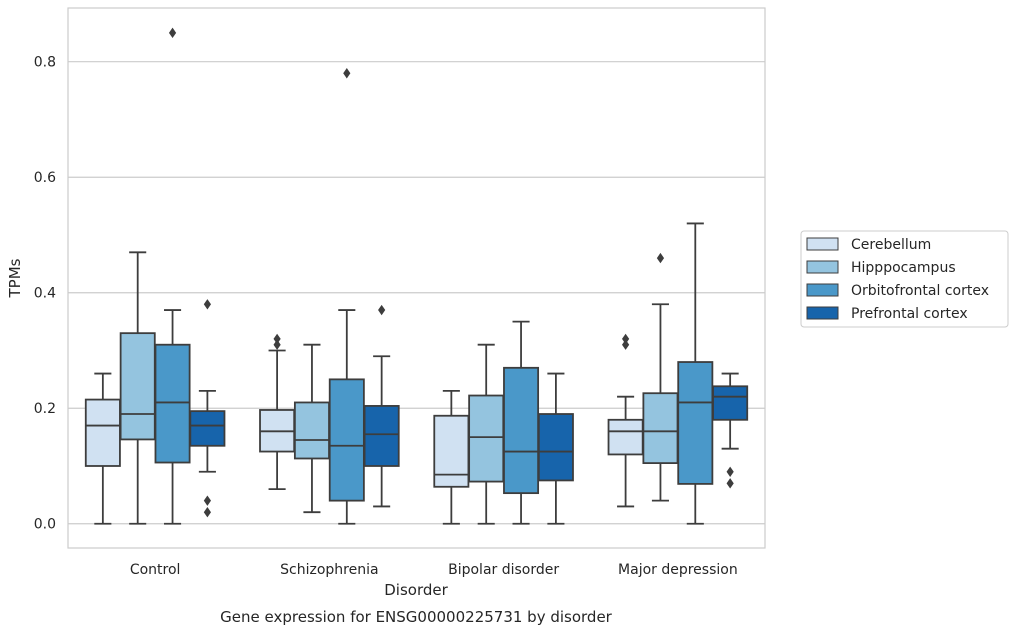 This screenshot has width=1018, height=634. I want to click on y-tick-label: 0.6, so click(45, 178).